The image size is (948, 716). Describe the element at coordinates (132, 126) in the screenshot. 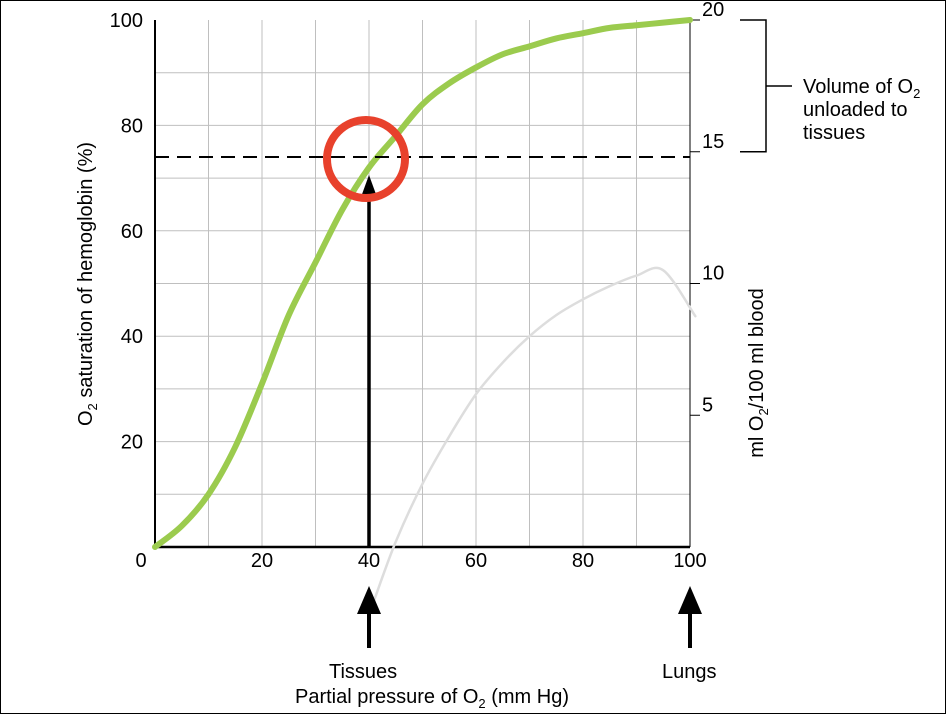

I see `y-tick-label: 80` at that location.